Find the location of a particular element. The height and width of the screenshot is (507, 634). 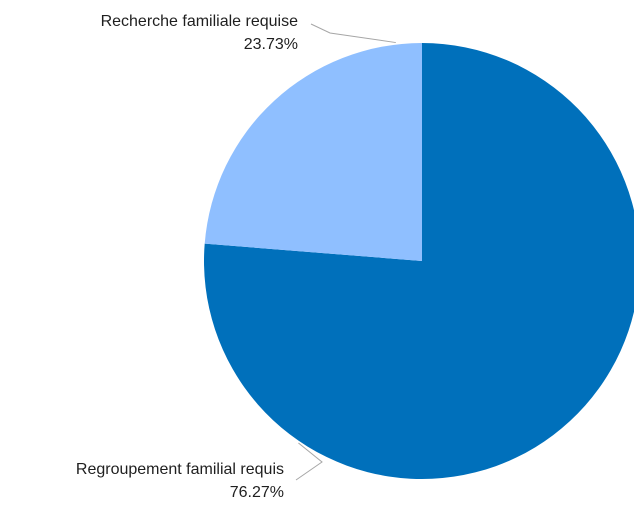

slice-value-label-2: 23.73% is located at coordinates (271, 44).